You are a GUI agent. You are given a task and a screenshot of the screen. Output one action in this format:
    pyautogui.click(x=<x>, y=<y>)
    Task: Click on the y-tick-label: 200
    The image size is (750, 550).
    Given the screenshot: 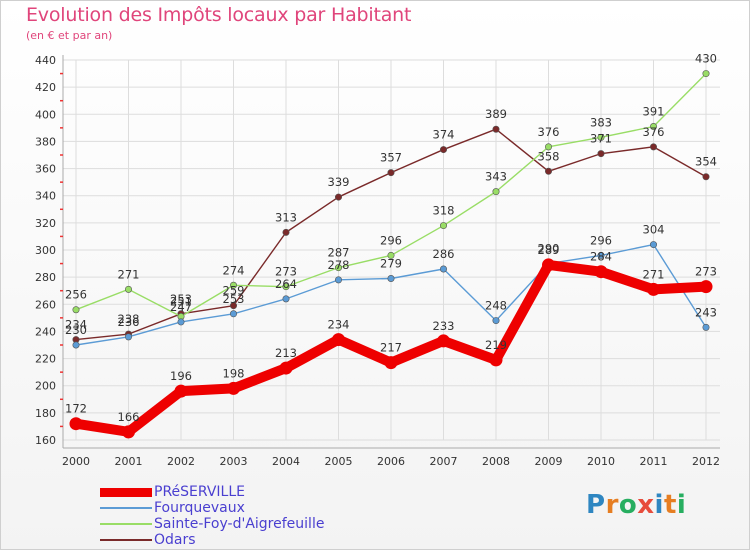 What is the action you would take?
    pyautogui.click(x=45, y=386)
    